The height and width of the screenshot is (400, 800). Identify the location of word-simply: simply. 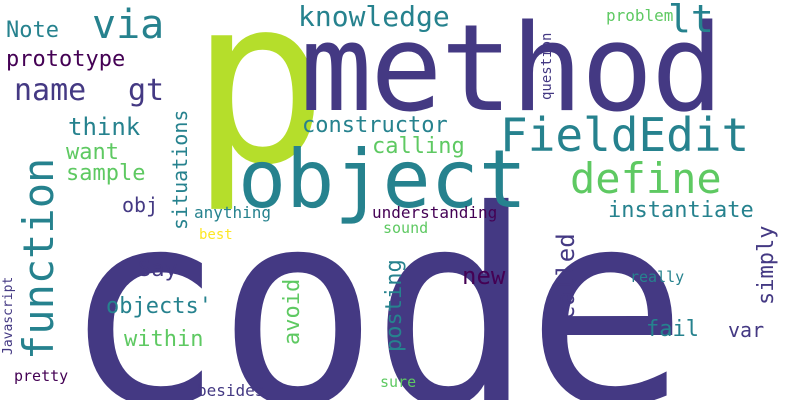
(766, 265).